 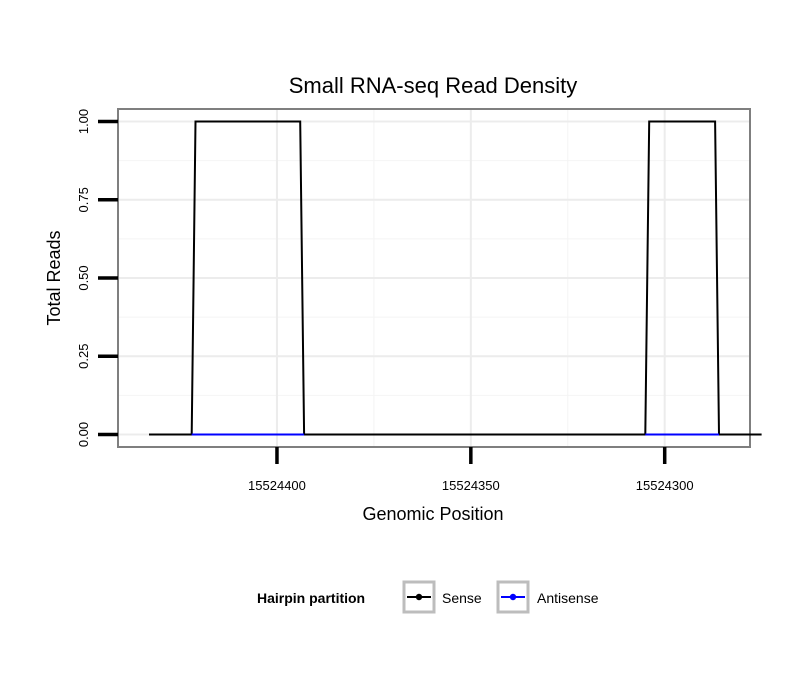 I want to click on legend-entry-antisense: Antisense, so click(x=547, y=597).